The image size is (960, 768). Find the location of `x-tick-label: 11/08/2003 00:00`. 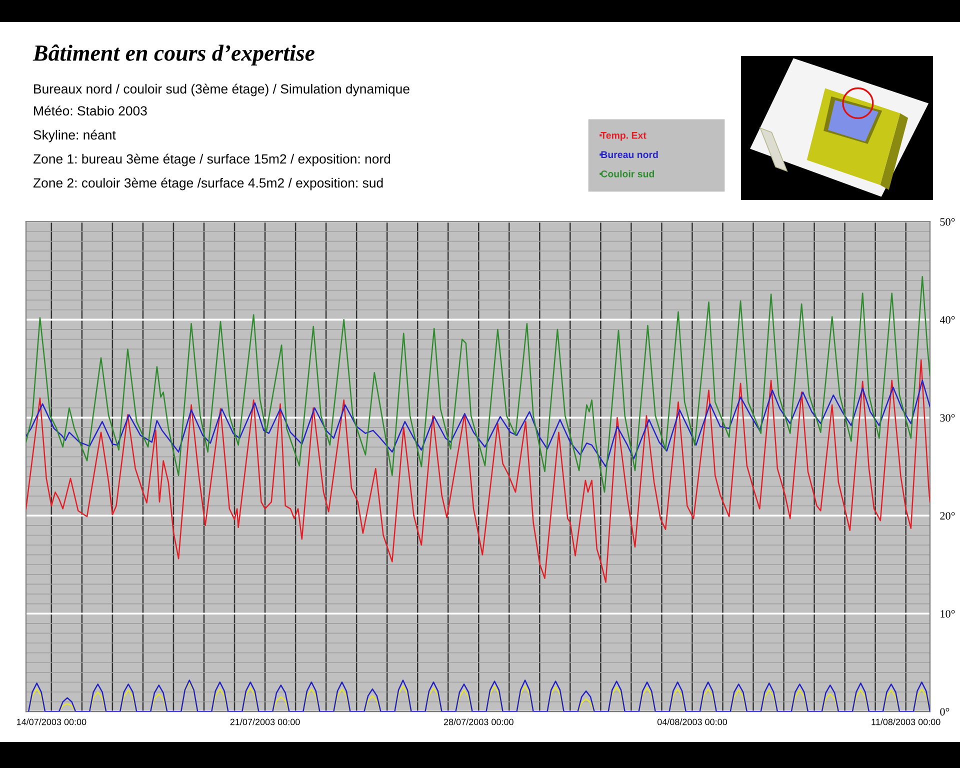

x-tick-label: 11/08/2003 00:00 is located at coordinates (906, 722).